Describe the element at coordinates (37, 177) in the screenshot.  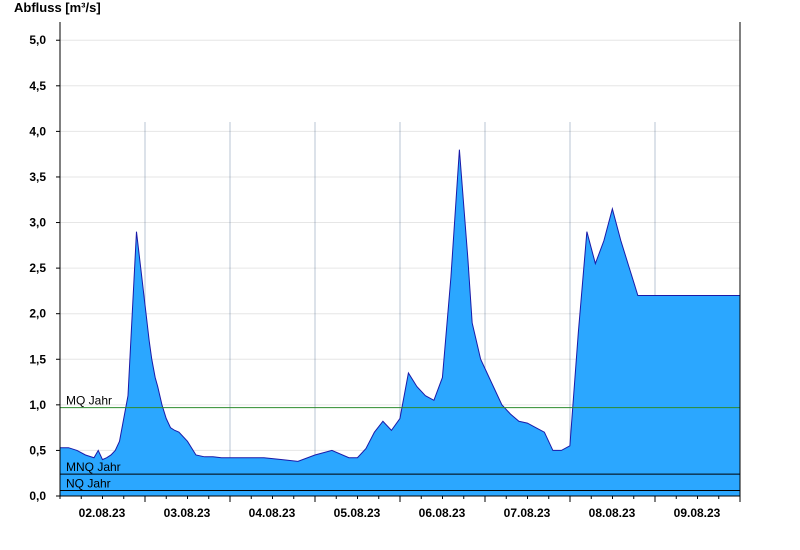
I see `y-tick-label: 3,5` at that location.